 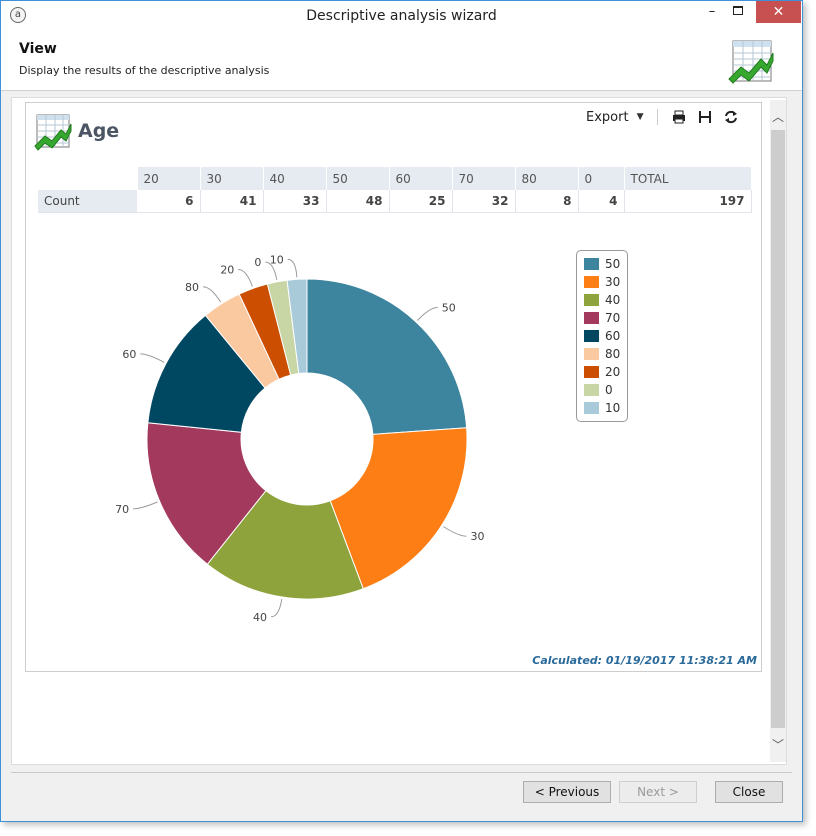 I want to click on slice-label: 0, so click(x=257, y=262).